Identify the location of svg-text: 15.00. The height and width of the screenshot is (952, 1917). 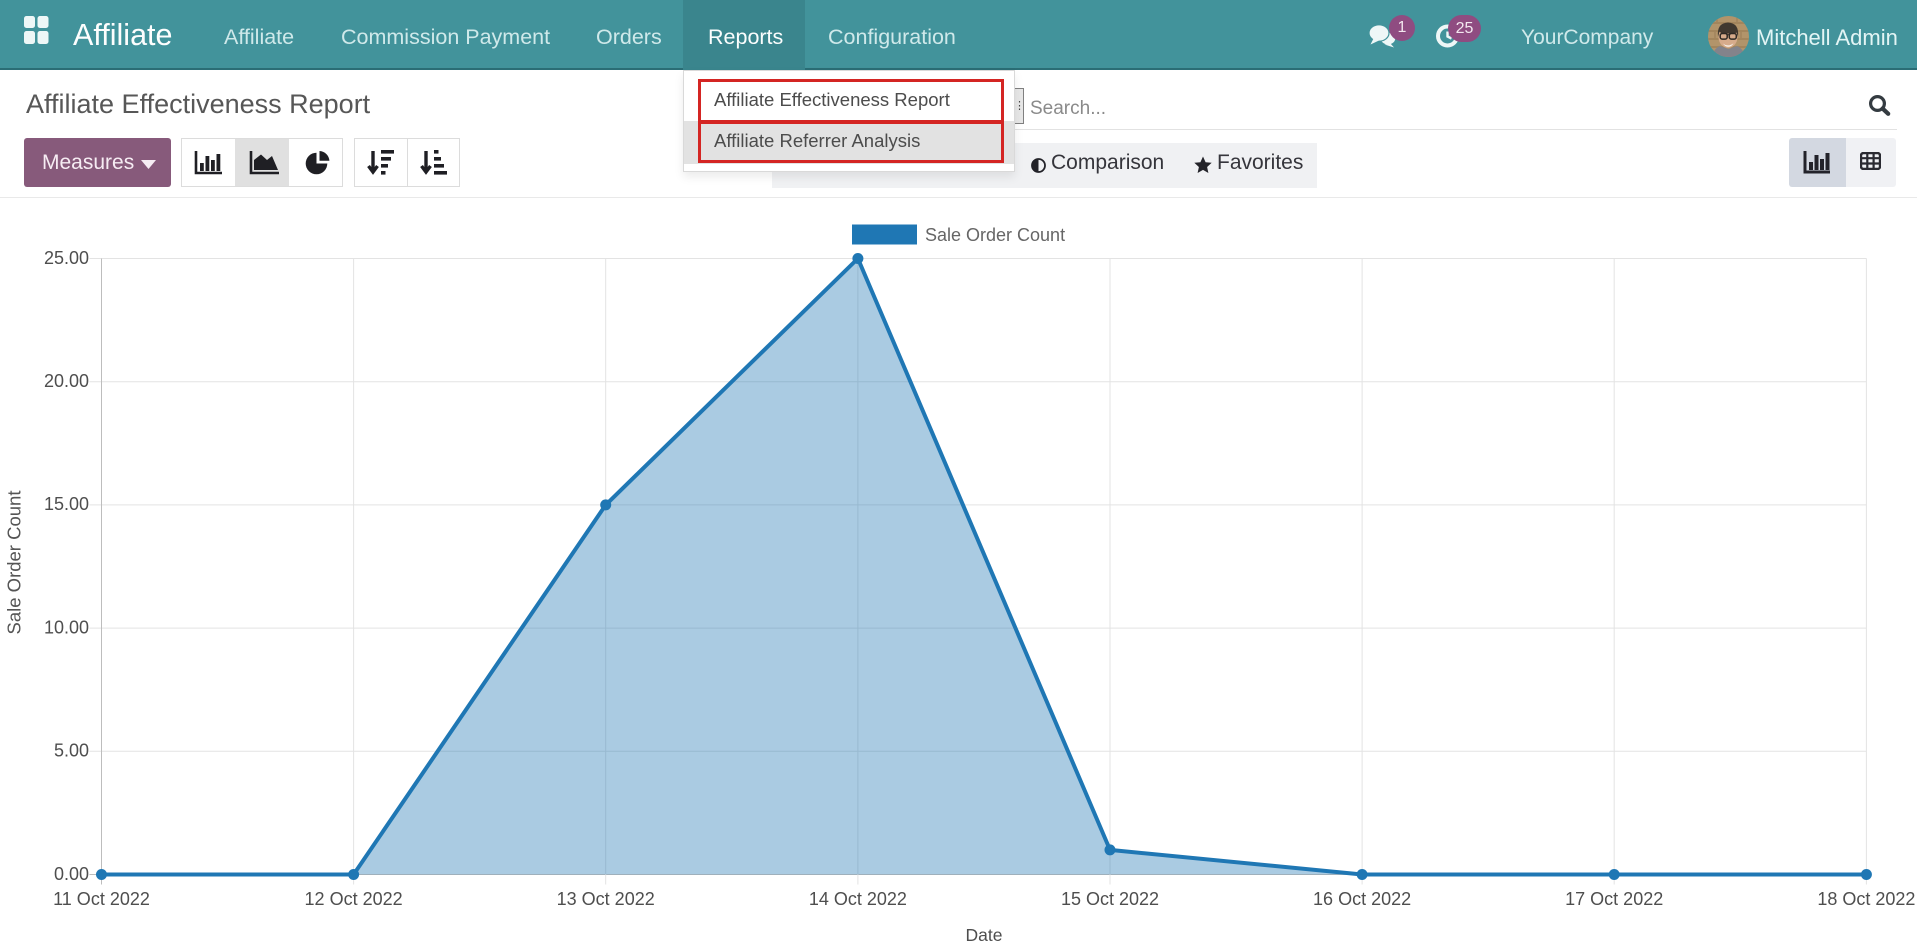
(66, 504).